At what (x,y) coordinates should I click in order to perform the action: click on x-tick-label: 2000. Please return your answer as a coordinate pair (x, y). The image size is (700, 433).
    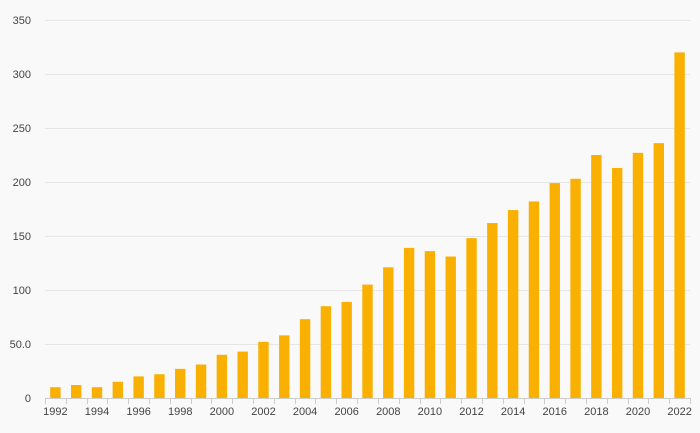
    Looking at the image, I should click on (222, 412).